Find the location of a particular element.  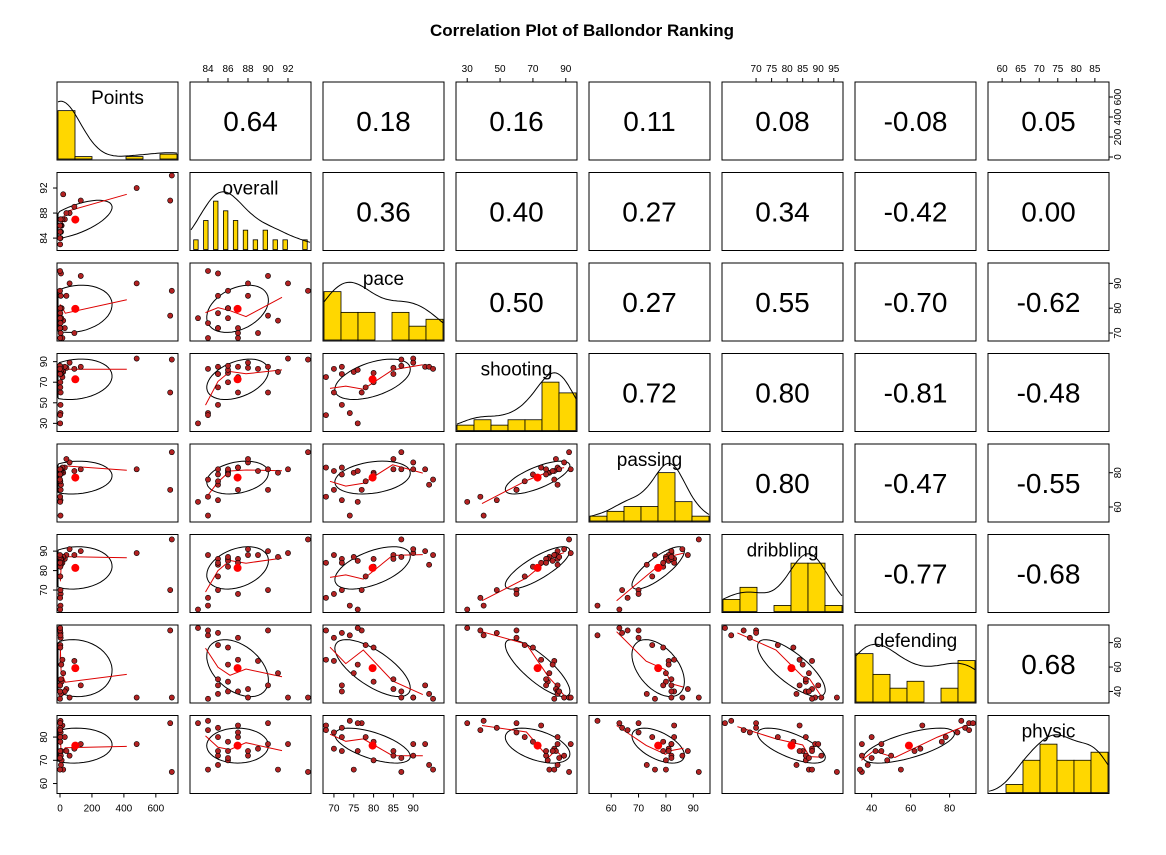

panel-defending-pace is located at coordinates (383, 664).